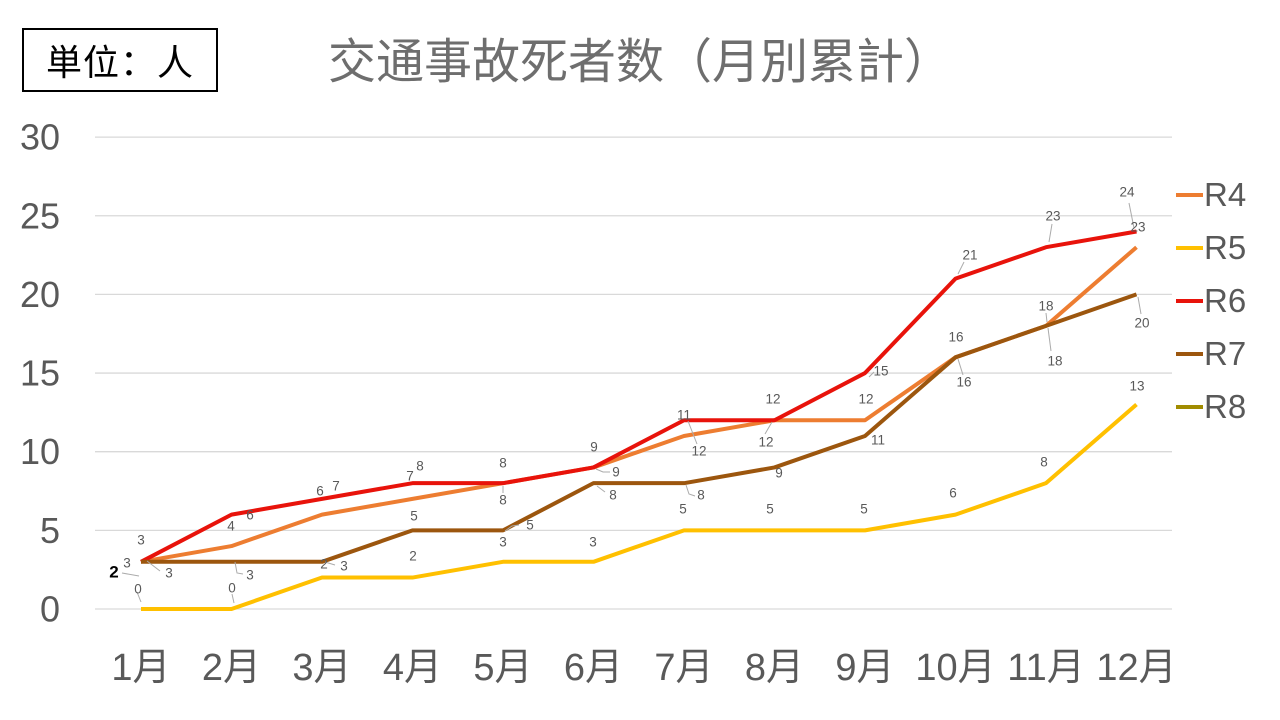 The width and height of the screenshot is (1280, 720). What do you see at coordinates (40, 451) in the screenshot?
I see `y-tick-label: 10` at bounding box center [40, 451].